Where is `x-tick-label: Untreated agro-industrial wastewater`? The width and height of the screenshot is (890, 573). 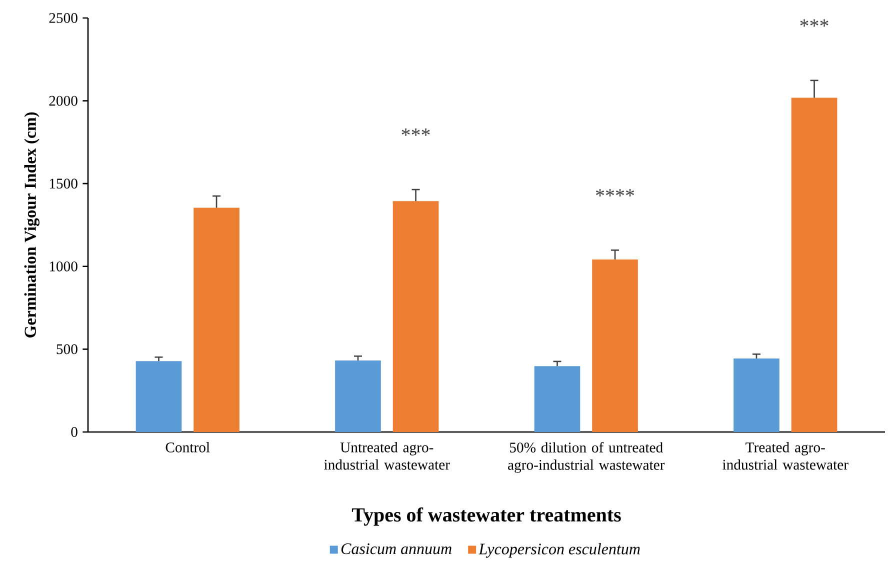 x-tick-label: Untreated agro-industrial wastewater is located at coordinates (387, 456).